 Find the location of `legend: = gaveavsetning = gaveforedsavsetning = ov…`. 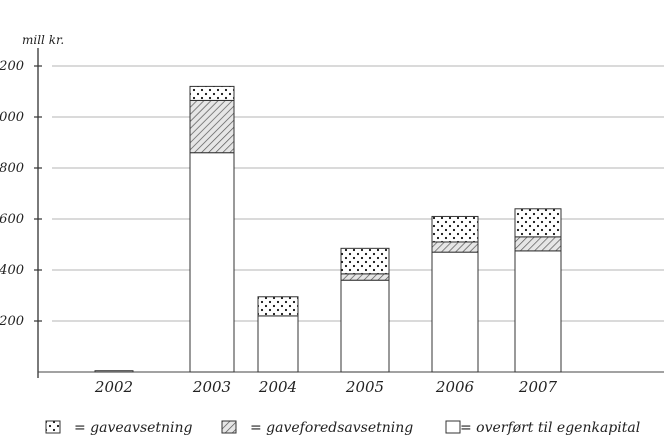

legend: = gaveavsetning = gaveforedsavsetning = ov… is located at coordinates (342, 428).